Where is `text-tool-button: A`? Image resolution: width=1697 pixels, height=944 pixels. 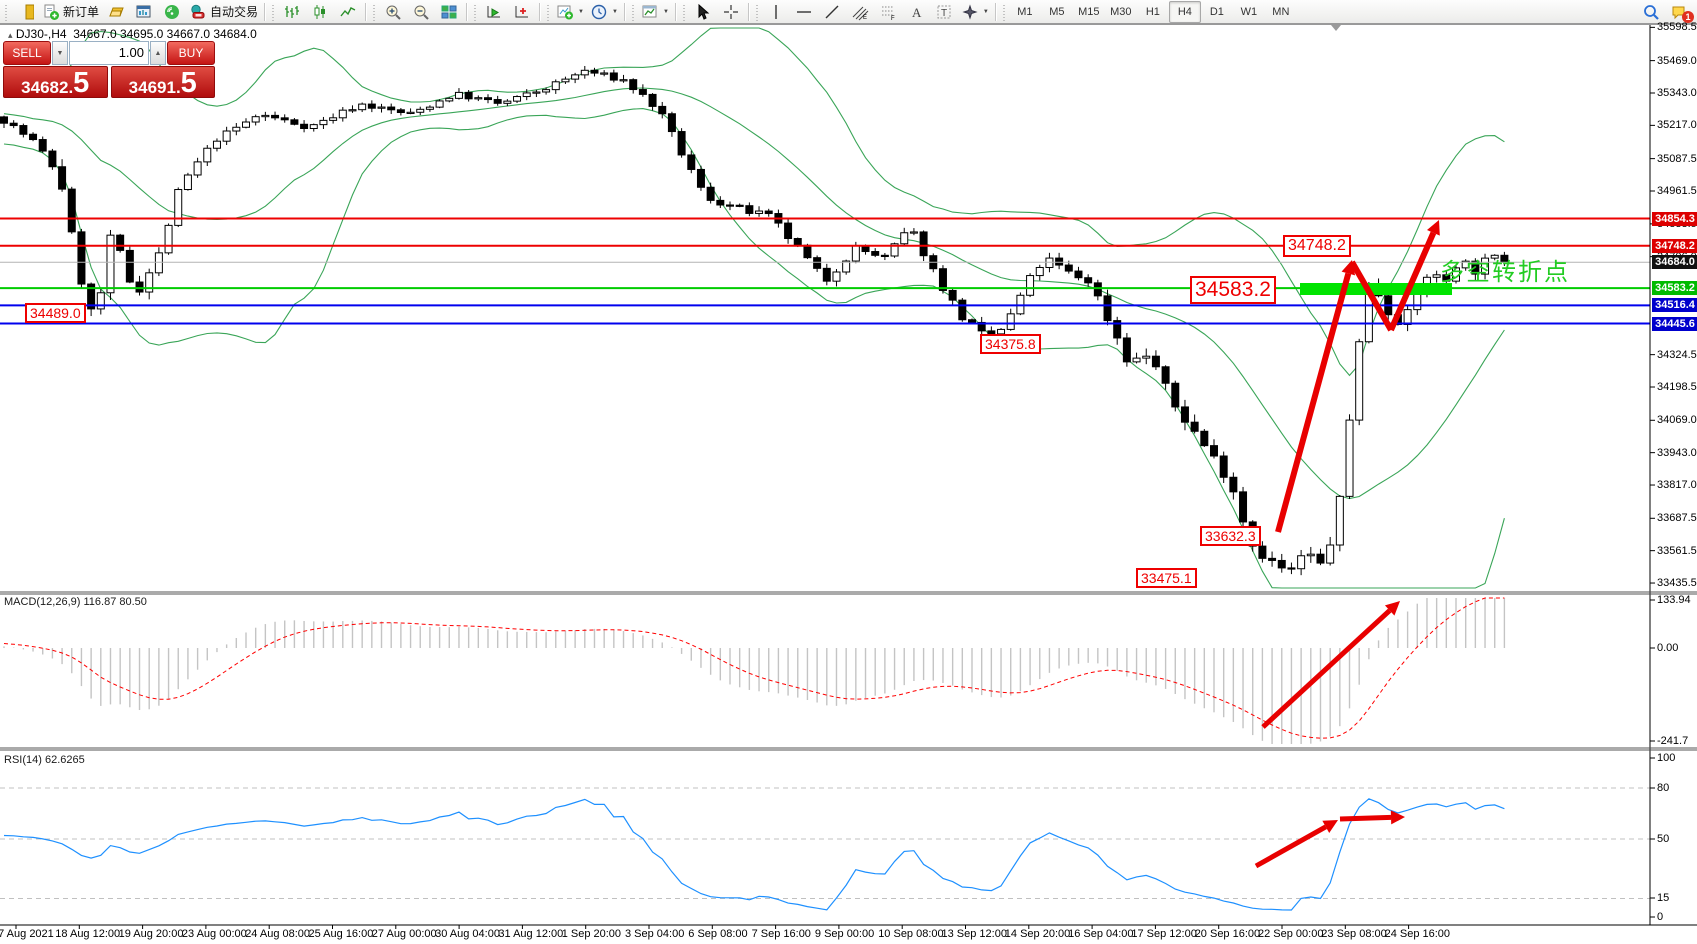 text-tool-button: A is located at coordinates (916, 12).